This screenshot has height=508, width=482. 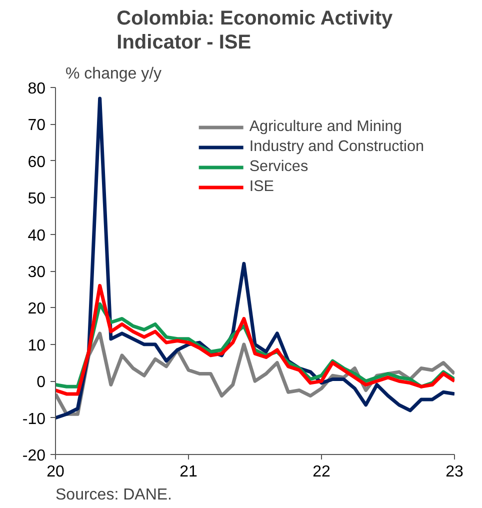 I want to click on y-tick-label: 20, so click(x=37, y=309).